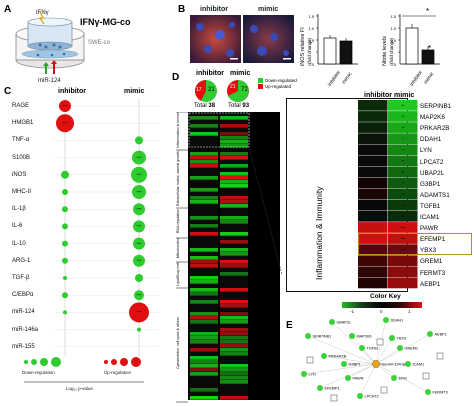 This screenshot has width=474, height=406. Describe the element at coordinates (182, 9) in the screenshot. I see `panel-b-label: B` at that location.